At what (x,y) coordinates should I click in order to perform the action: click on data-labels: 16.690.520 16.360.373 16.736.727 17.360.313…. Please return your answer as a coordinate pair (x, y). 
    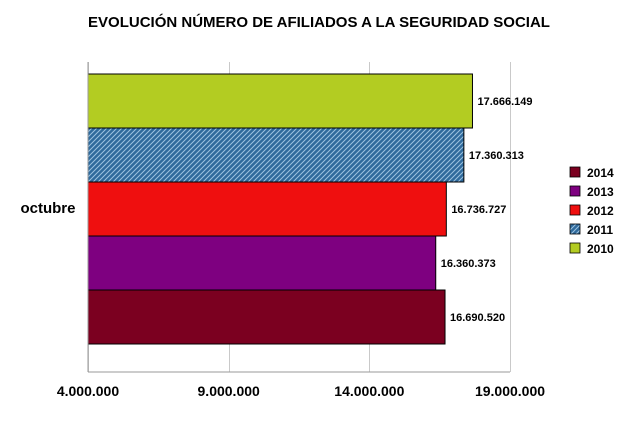
    Looking at the image, I should click on (487, 210).